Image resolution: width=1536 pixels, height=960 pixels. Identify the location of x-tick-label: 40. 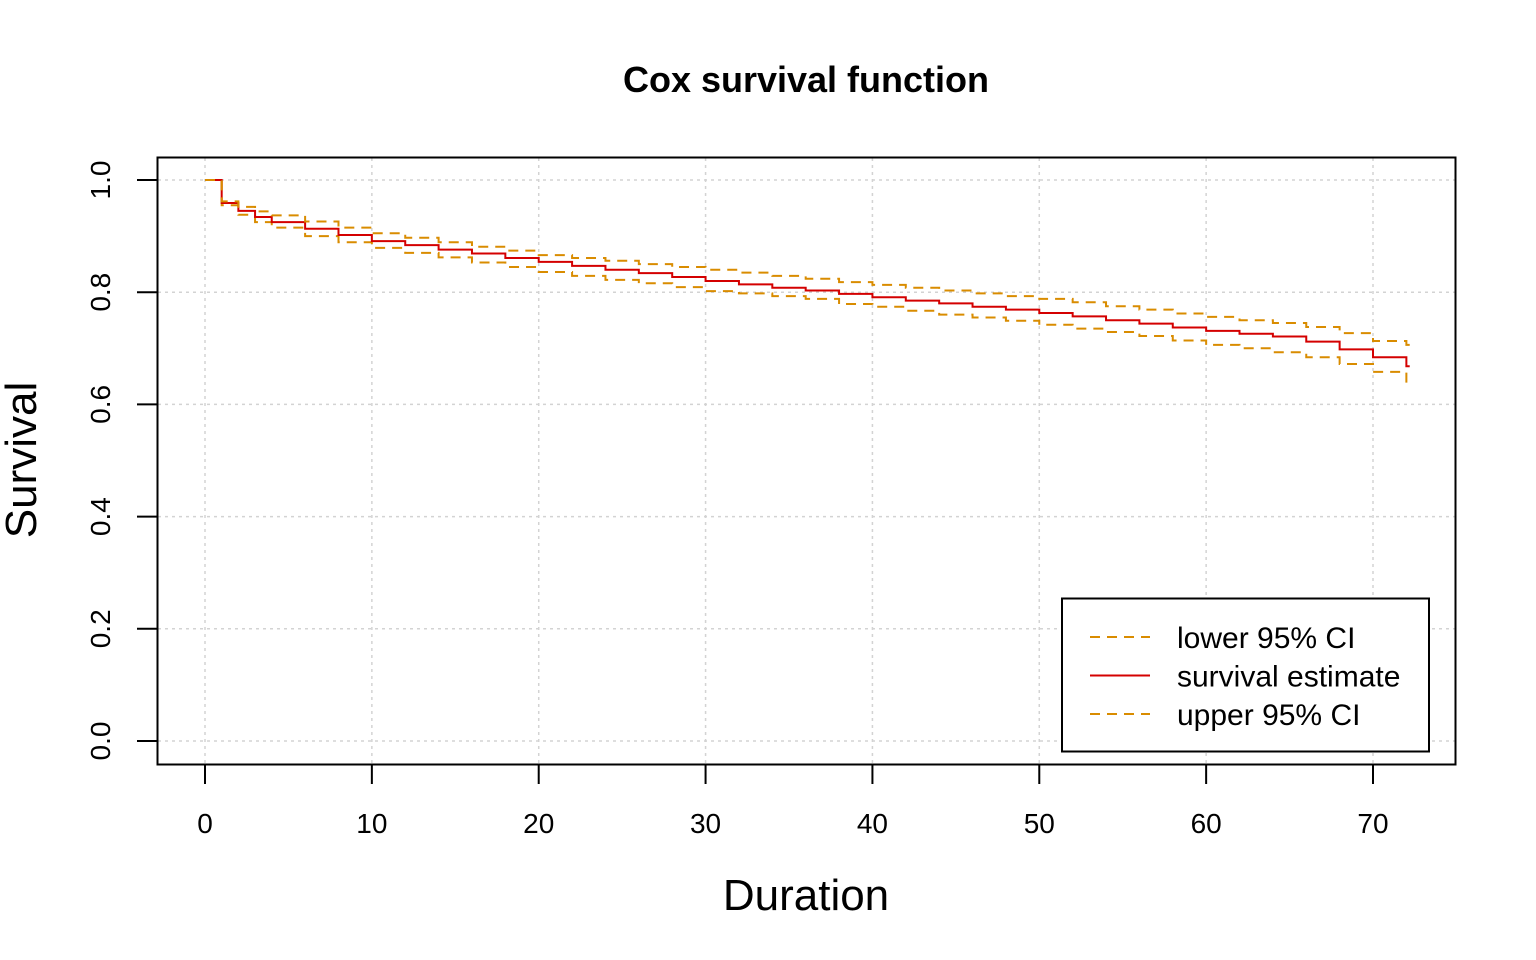
(872, 823).